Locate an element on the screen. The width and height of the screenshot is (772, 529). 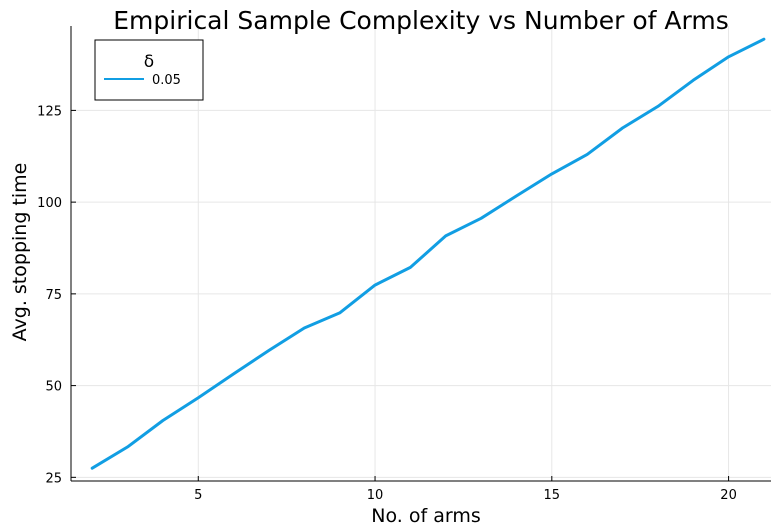
x-tick-label: 10 is located at coordinates (375, 495).